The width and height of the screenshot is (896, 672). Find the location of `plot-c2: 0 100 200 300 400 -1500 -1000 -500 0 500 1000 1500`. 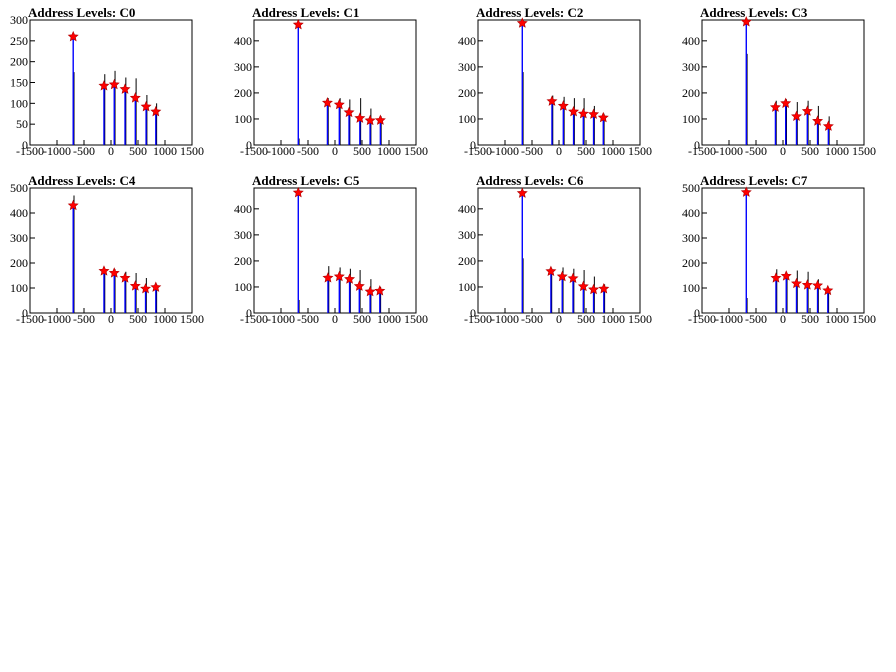

plot-c2: 0 100 200 300 400 -1500 -1000 -500 0 500 1000 1500 is located at coordinates (555, 87).